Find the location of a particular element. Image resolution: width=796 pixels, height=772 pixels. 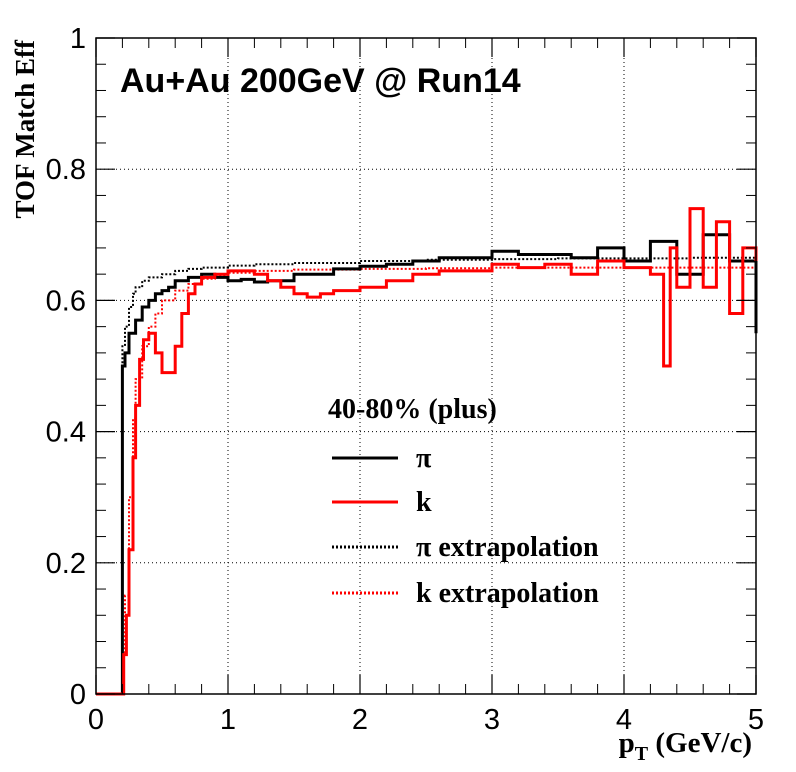

x-tick-label: 5 is located at coordinates (756, 720).